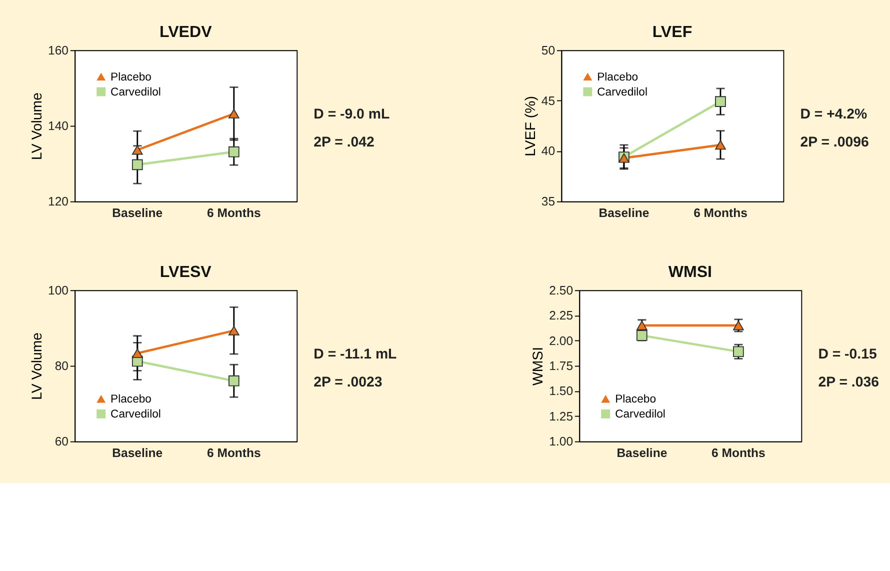 The image size is (890, 571). Describe the element at coordinates (61, 365) in the screenshot. I see `y-tick-label: 80` at that location.